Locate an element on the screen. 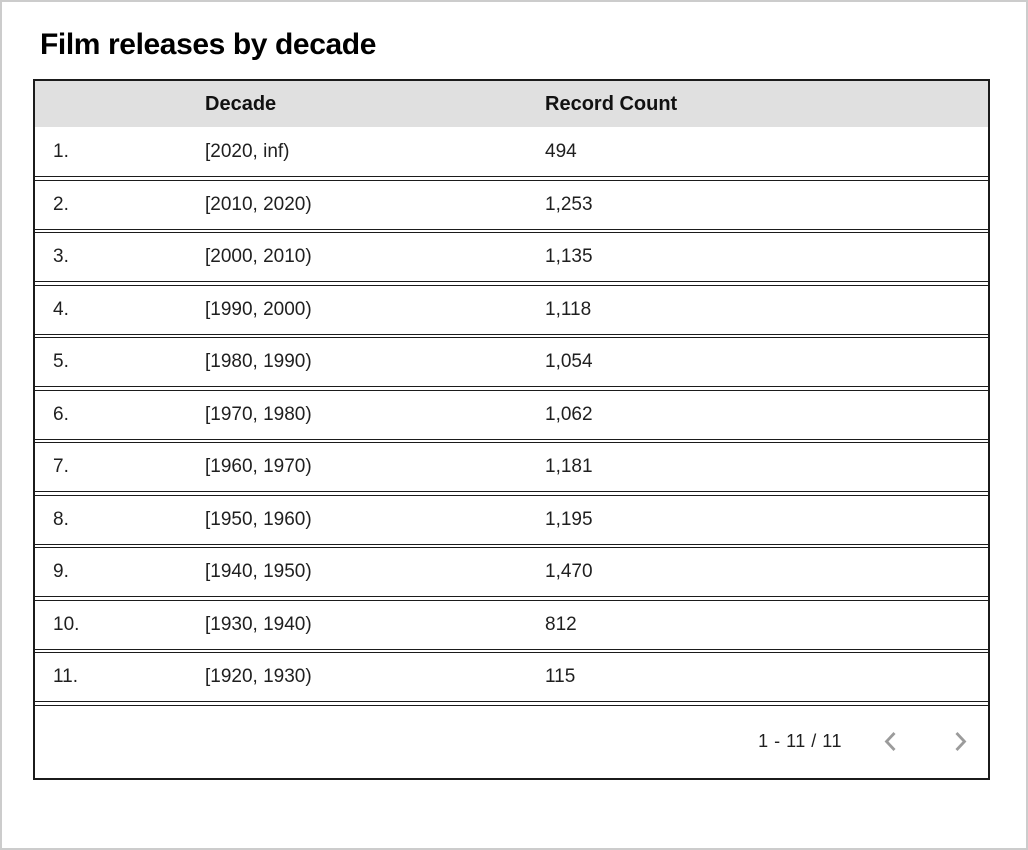  row-number-cell: 3. is located at coordinates (61, 256).